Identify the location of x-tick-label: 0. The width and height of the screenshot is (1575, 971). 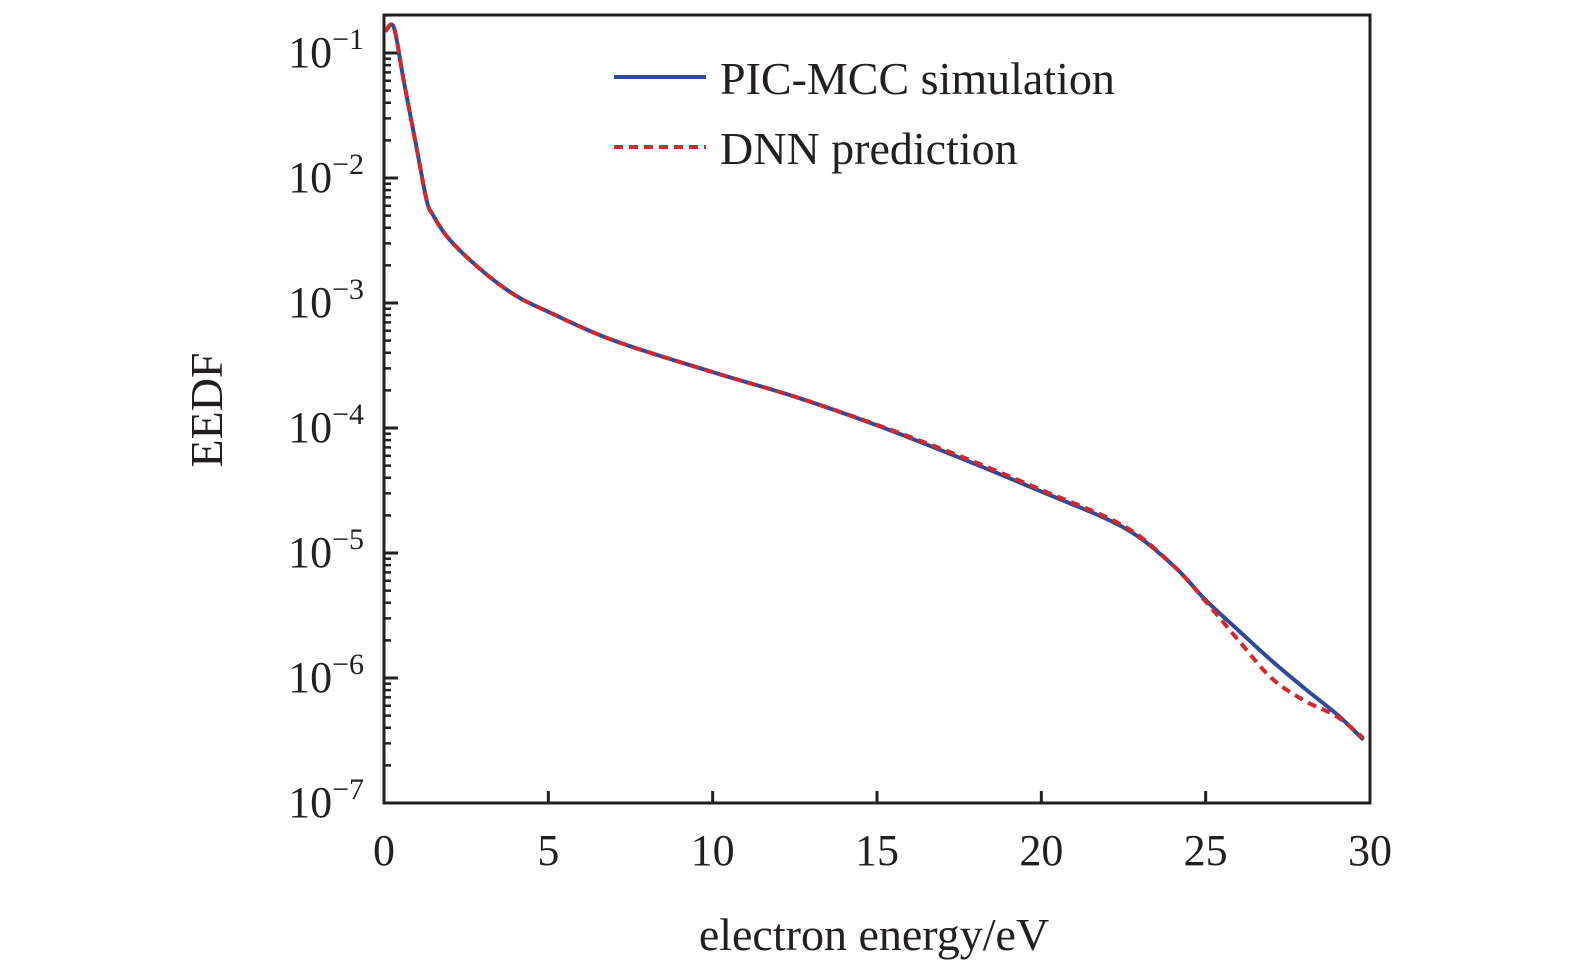
(384, 850).